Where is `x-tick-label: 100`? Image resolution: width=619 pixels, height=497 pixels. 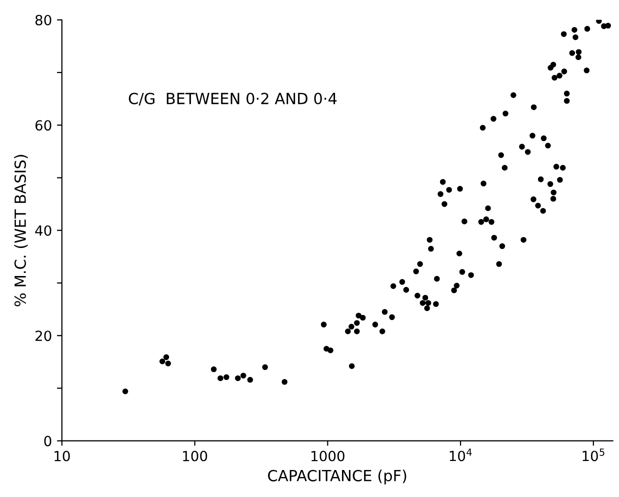
x-tick-label: 100 is located at coordinates (195, 456).